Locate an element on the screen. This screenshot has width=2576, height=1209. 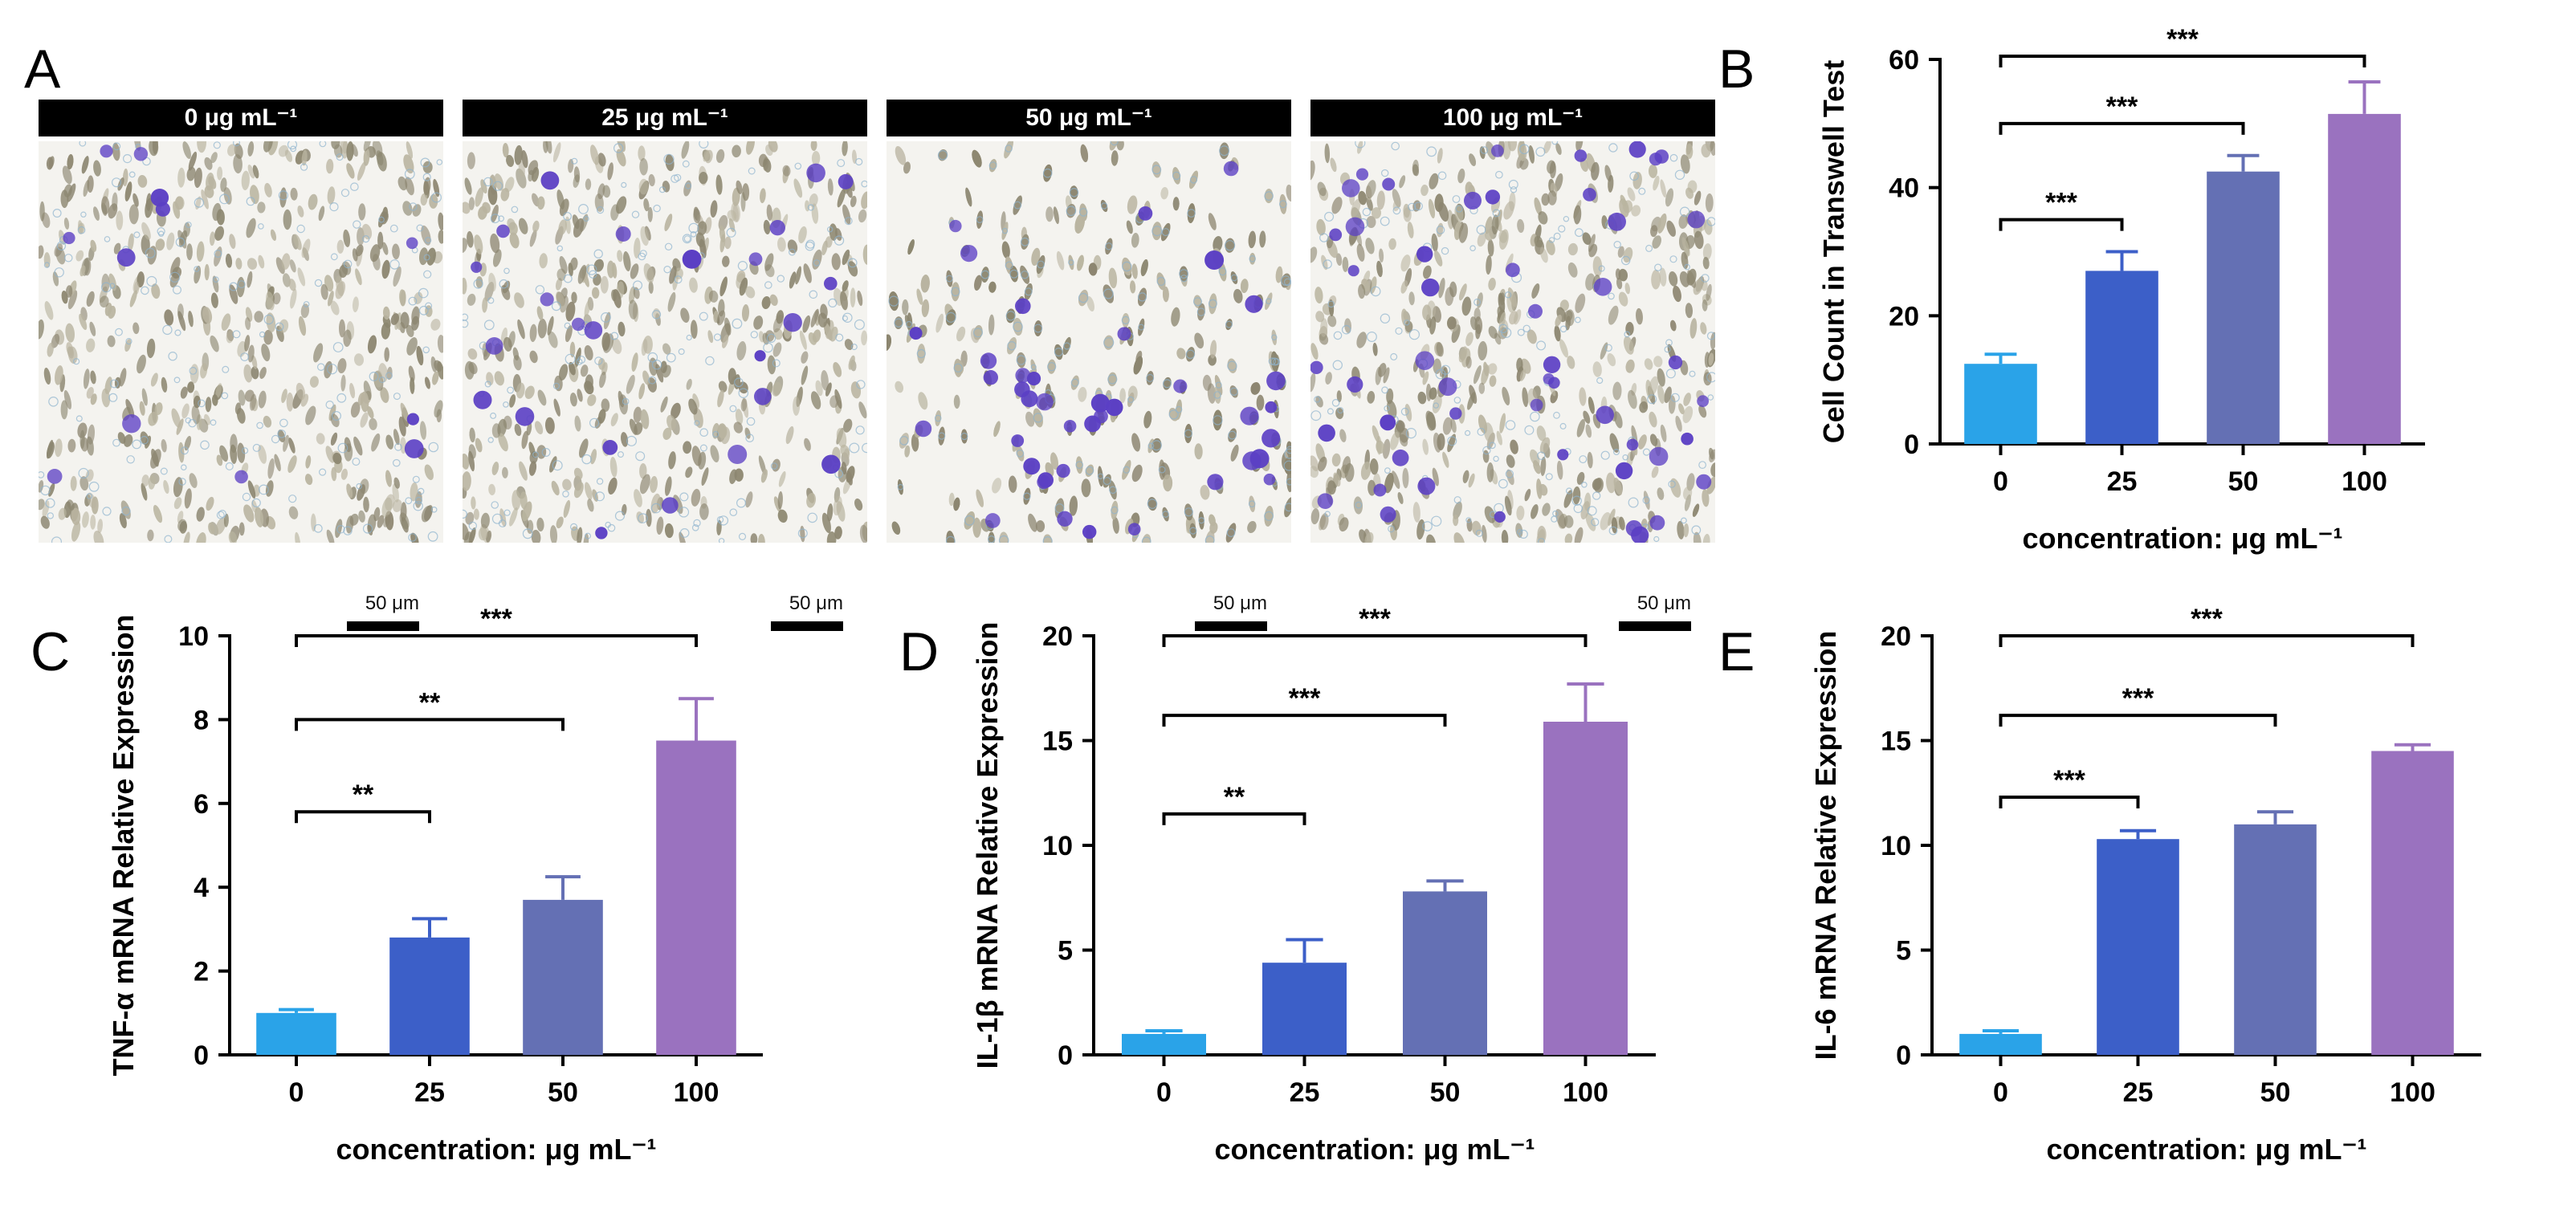
significance-bracket is located at coordinates (1234, 818).